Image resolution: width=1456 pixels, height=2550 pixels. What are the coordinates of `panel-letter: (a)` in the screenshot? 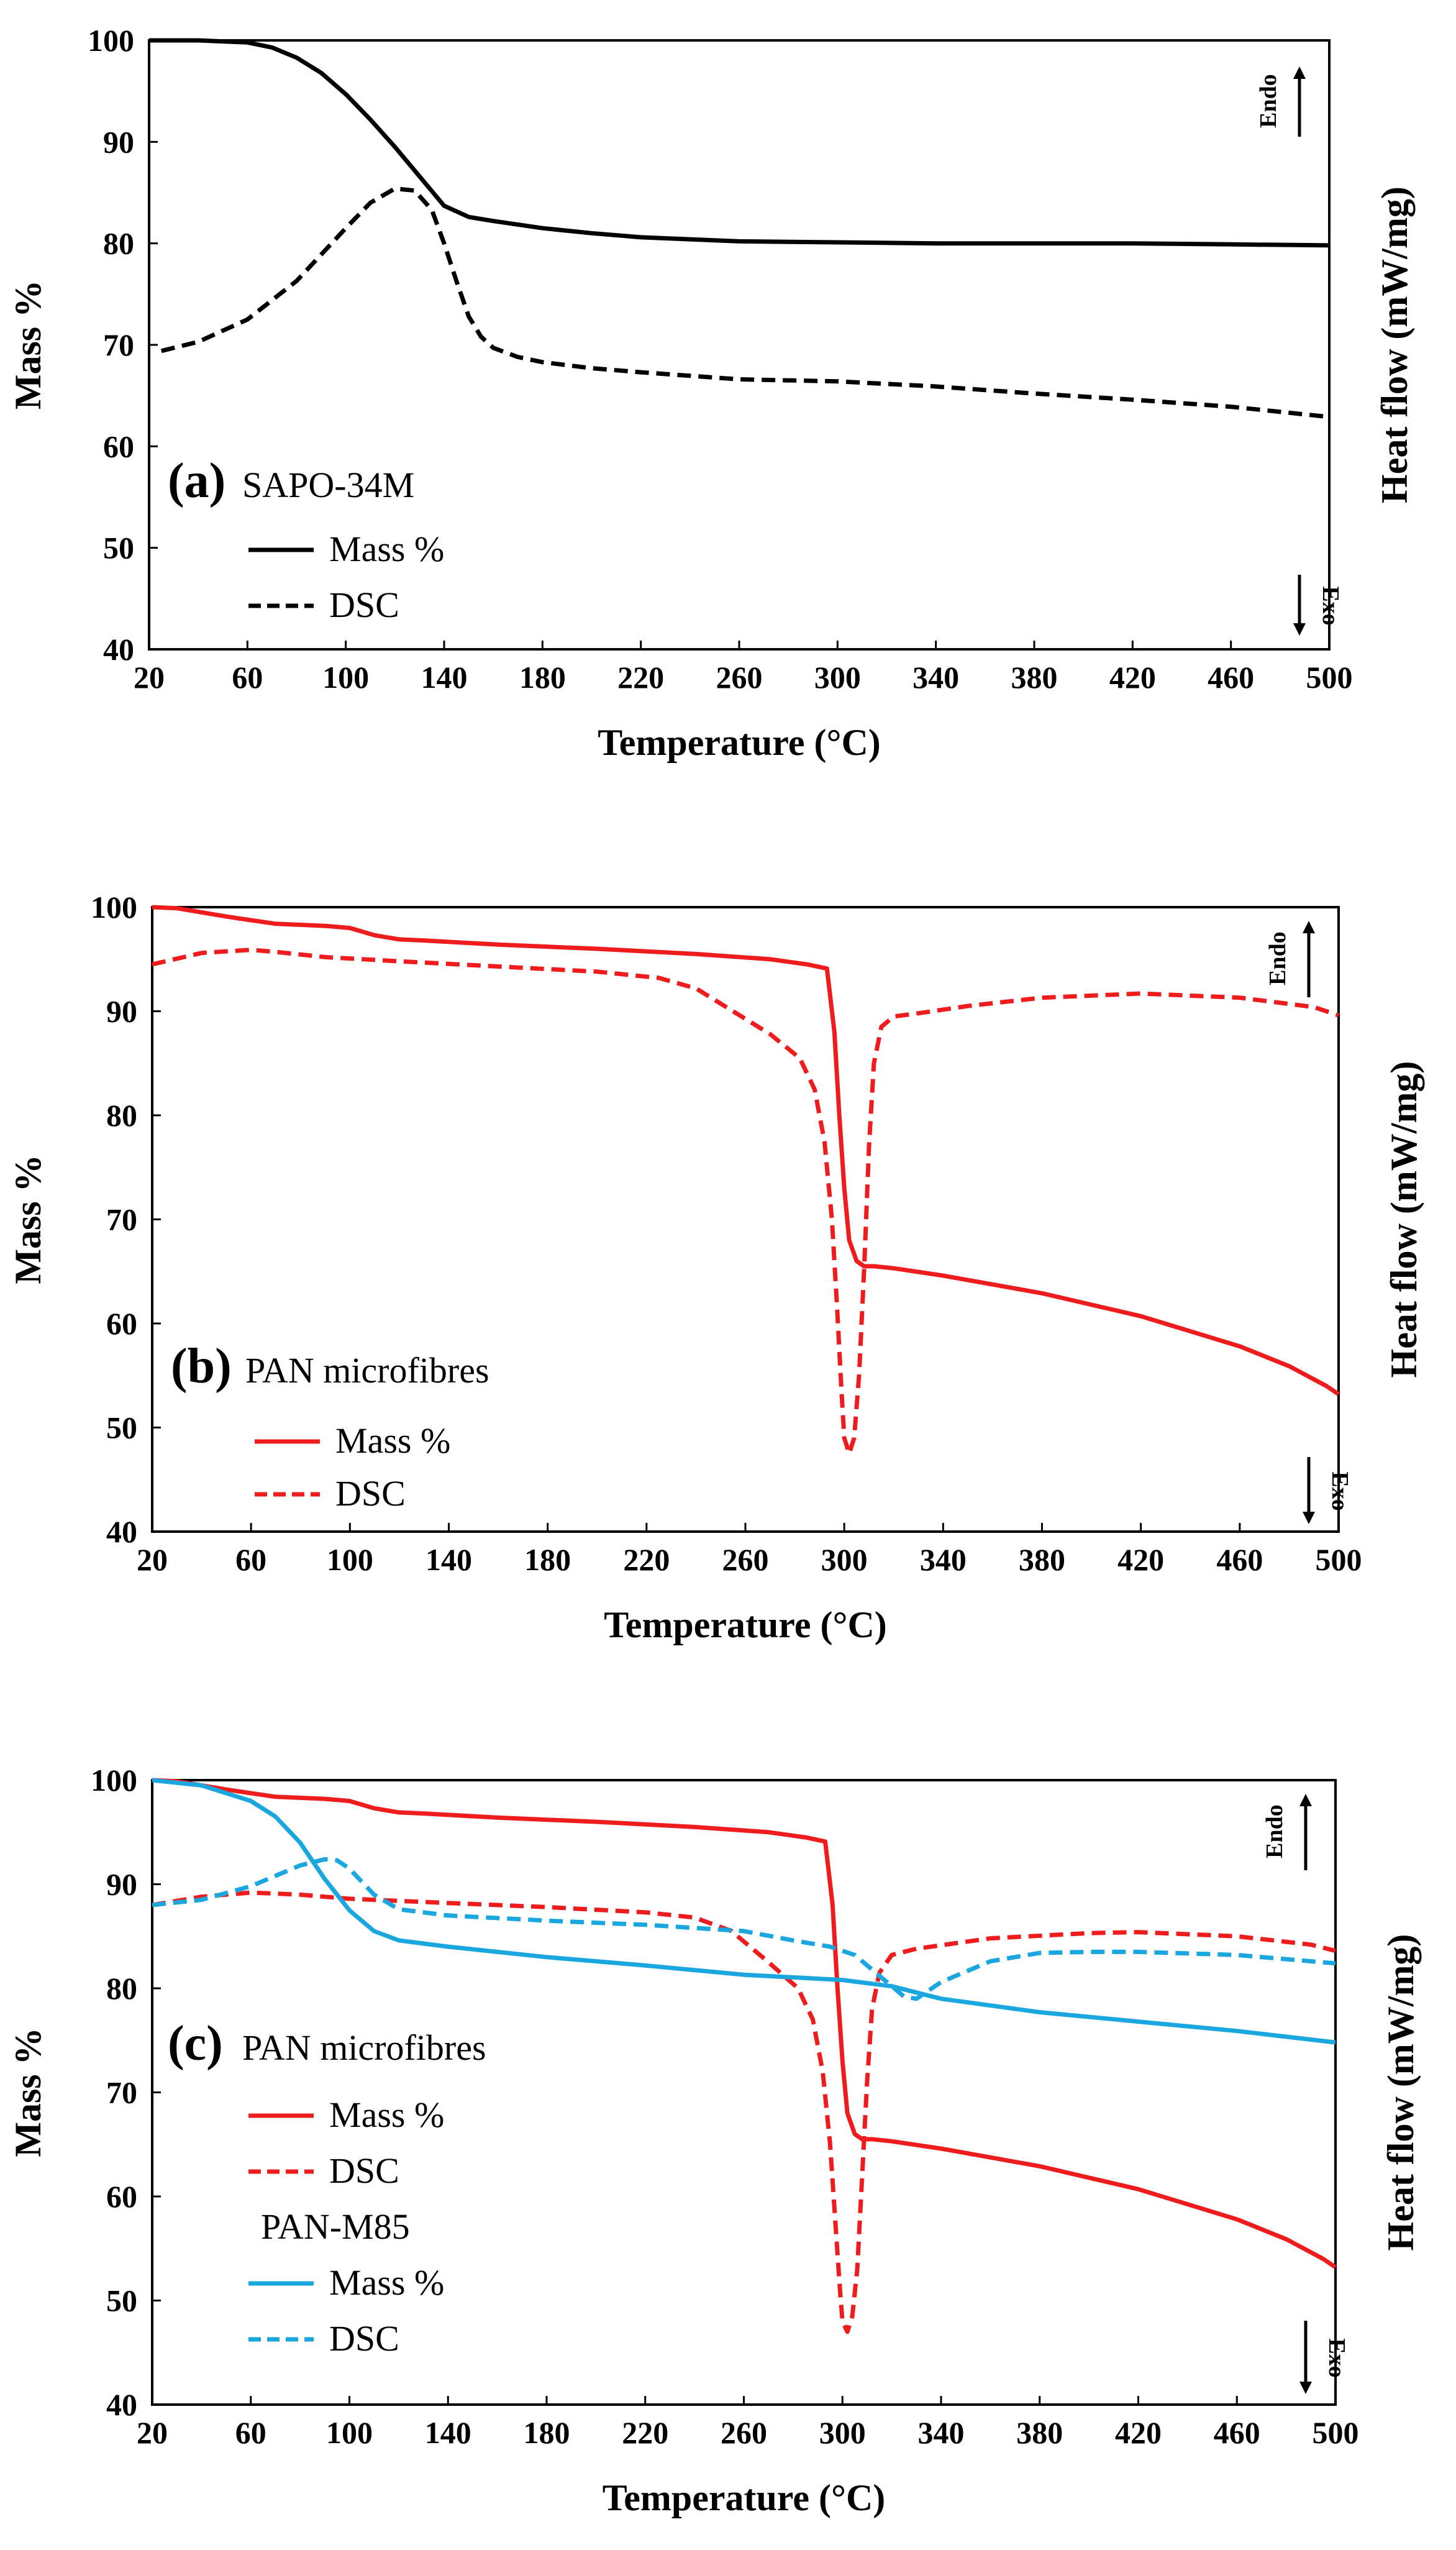 It's located at (196, 481).